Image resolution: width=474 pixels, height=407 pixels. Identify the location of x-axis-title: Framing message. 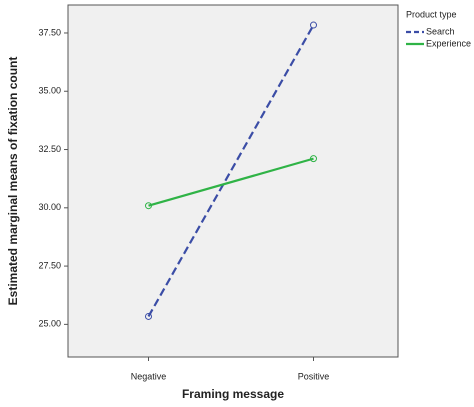
(233, 394).